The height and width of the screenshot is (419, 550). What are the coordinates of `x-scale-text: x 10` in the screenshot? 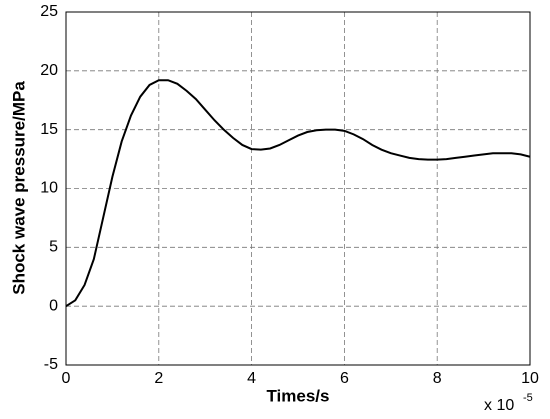 It's located at (499, 405).